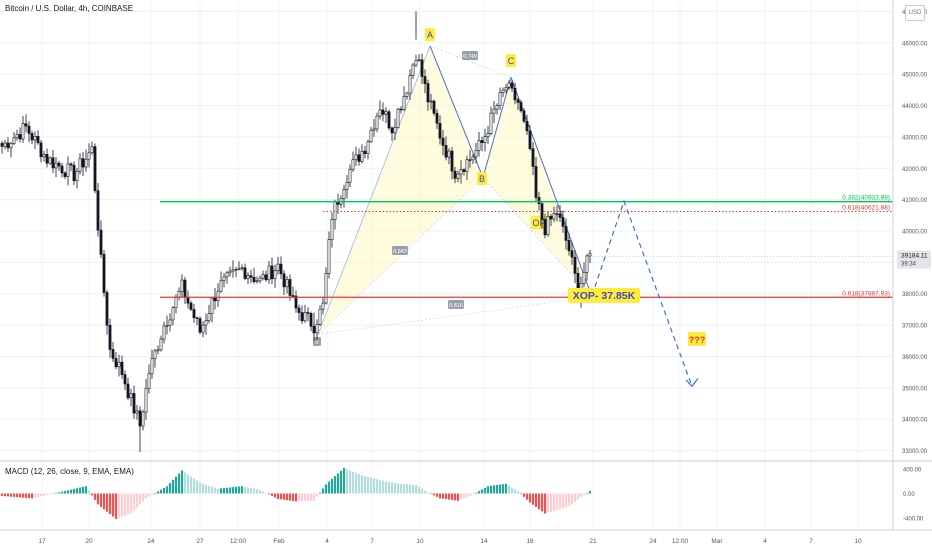 The width and height of the screenshot is (932, 550). Describe the element at coordinates (69, 8) in the screenshot. I see `chart-title: Bitcoin / U.S. Dollar, 4h, COINBASE` at that location.